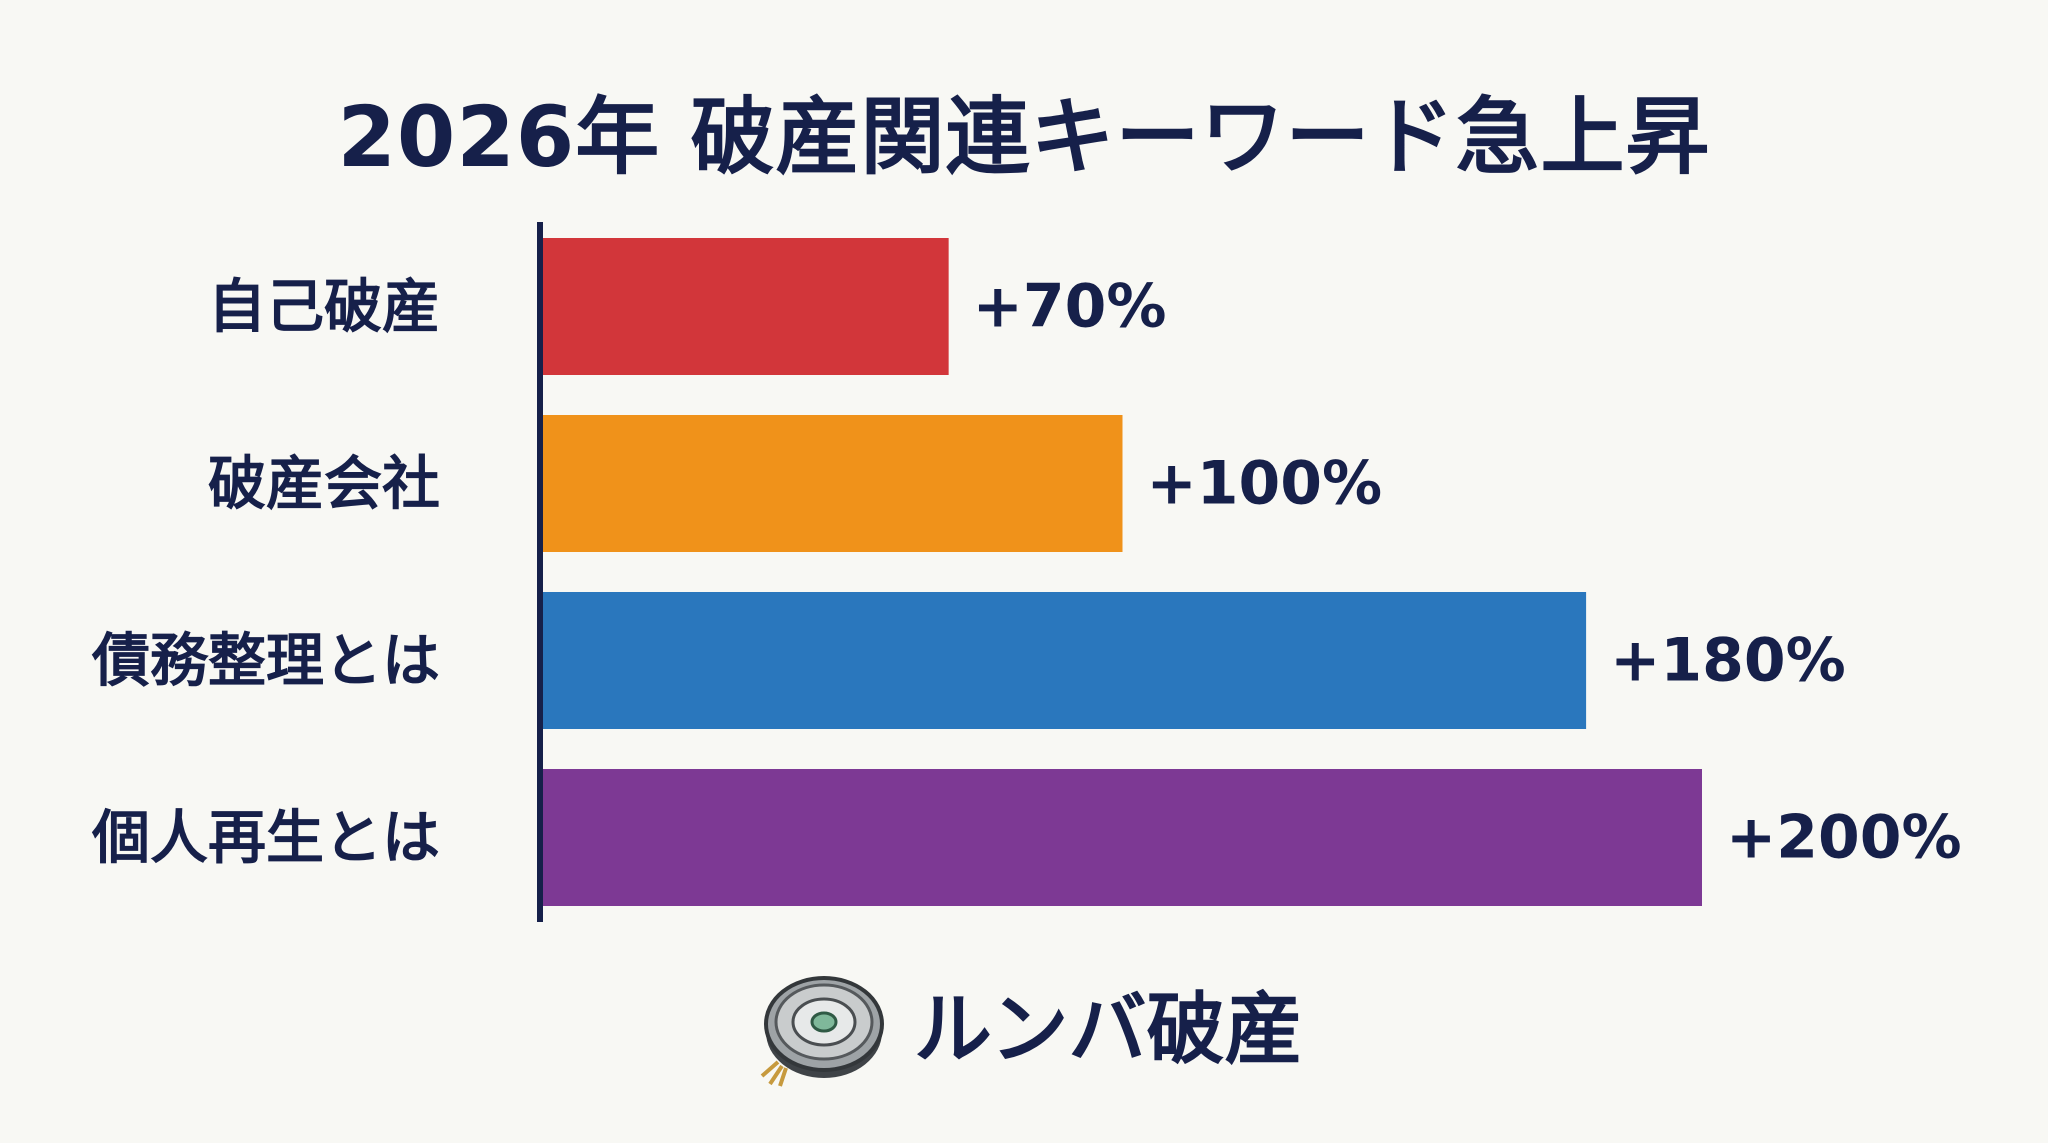 Image resolution: width=2048 pixels, height=1143 pixels. I want to click on category-label-3: 債務整理とは, so click(265, 661).